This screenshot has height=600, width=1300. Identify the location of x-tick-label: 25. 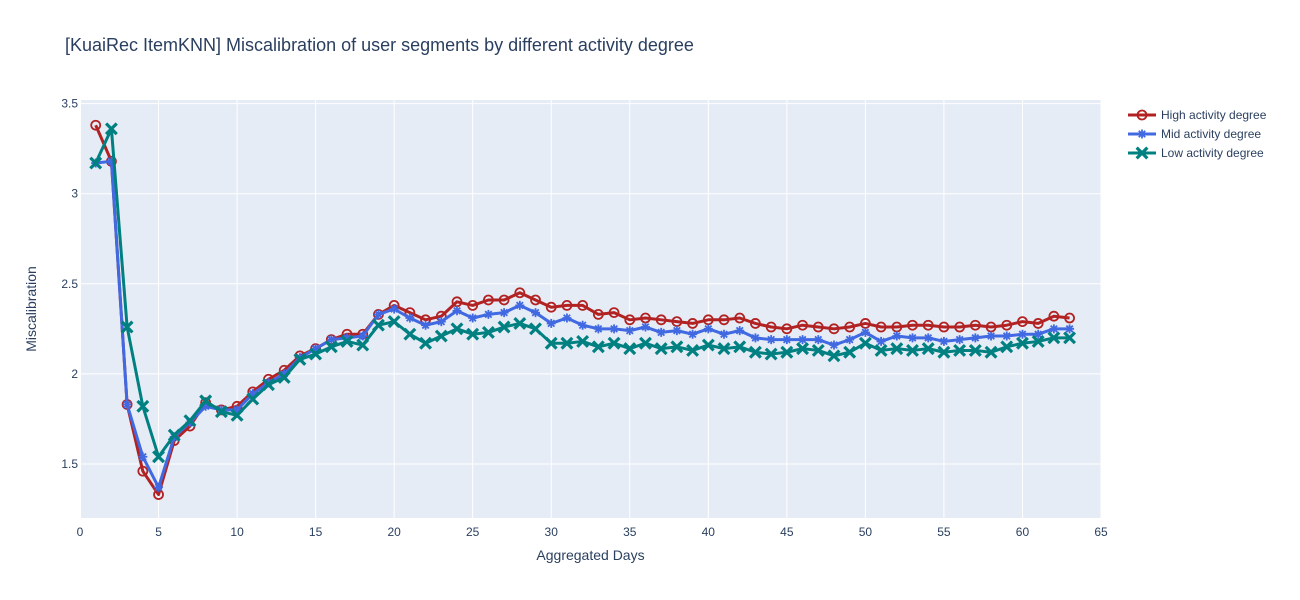
(473, 532).